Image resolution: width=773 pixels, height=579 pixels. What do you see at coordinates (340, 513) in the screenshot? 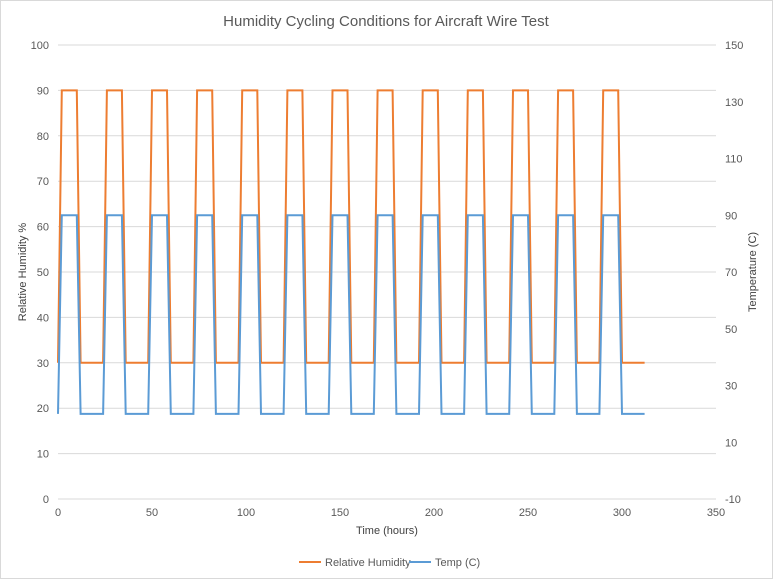
I see `x-tick-label: 150` at bounding box center [340, 513].